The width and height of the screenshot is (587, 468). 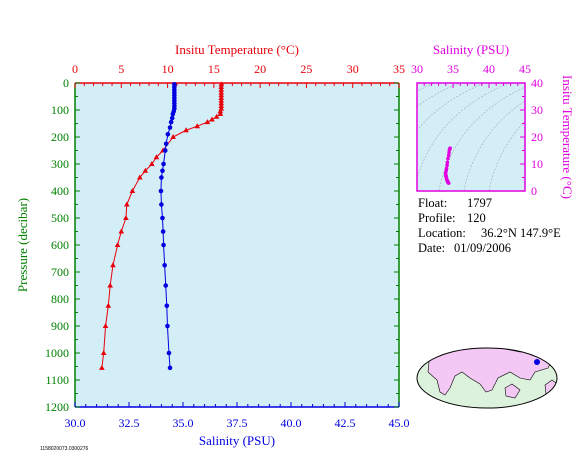 I want to click on ts-right-axis-title: Insitu Temperature (°C), so click(x=567, y=137).